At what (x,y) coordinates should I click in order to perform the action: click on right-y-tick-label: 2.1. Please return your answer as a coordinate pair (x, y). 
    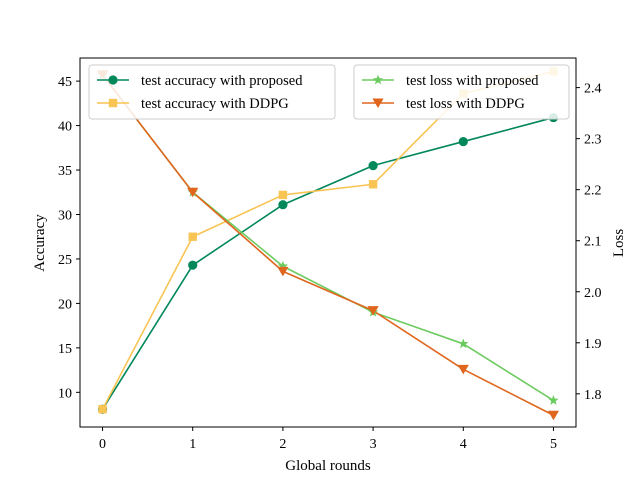
    Looking at the image, I should click on (593, 242).